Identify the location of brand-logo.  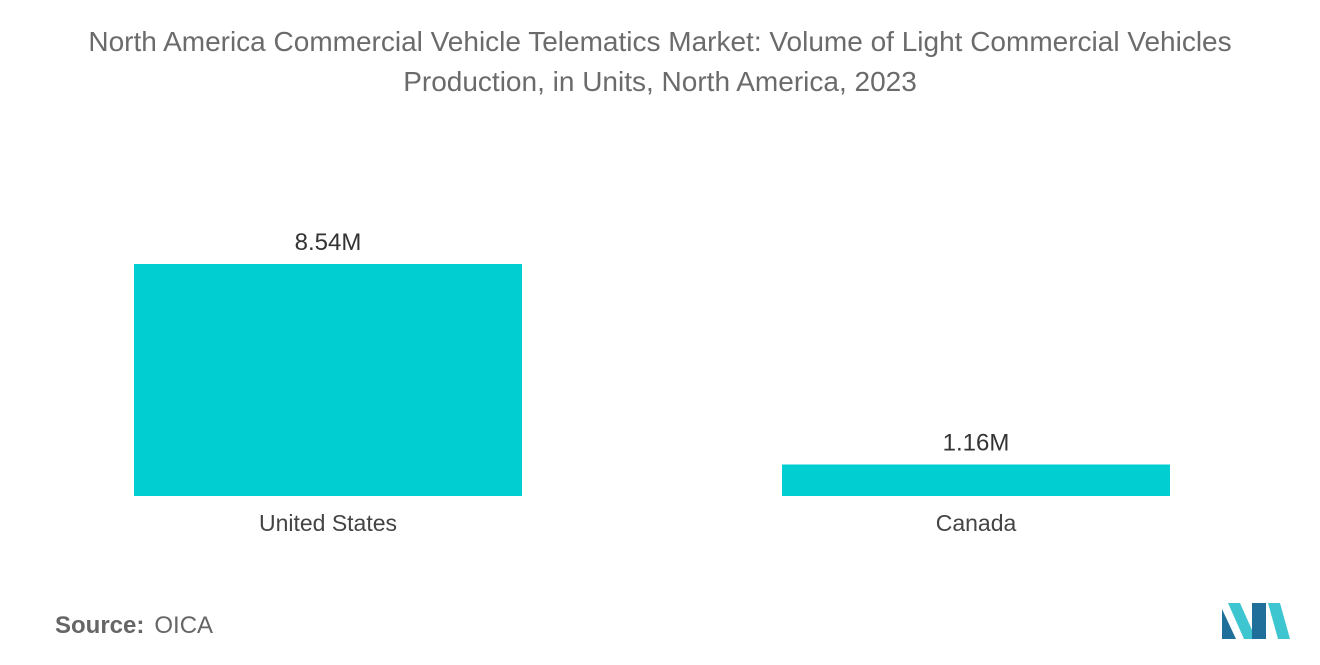
(1256, 621).